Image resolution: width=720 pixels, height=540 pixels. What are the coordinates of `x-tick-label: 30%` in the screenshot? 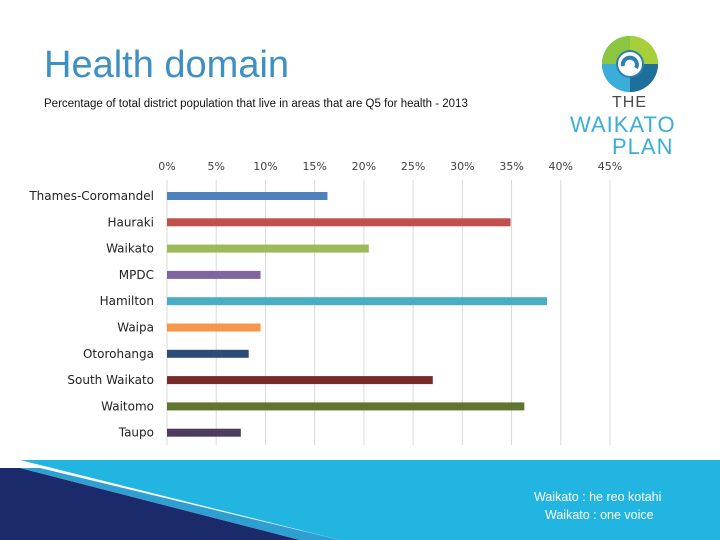 It's located at (462, 166).